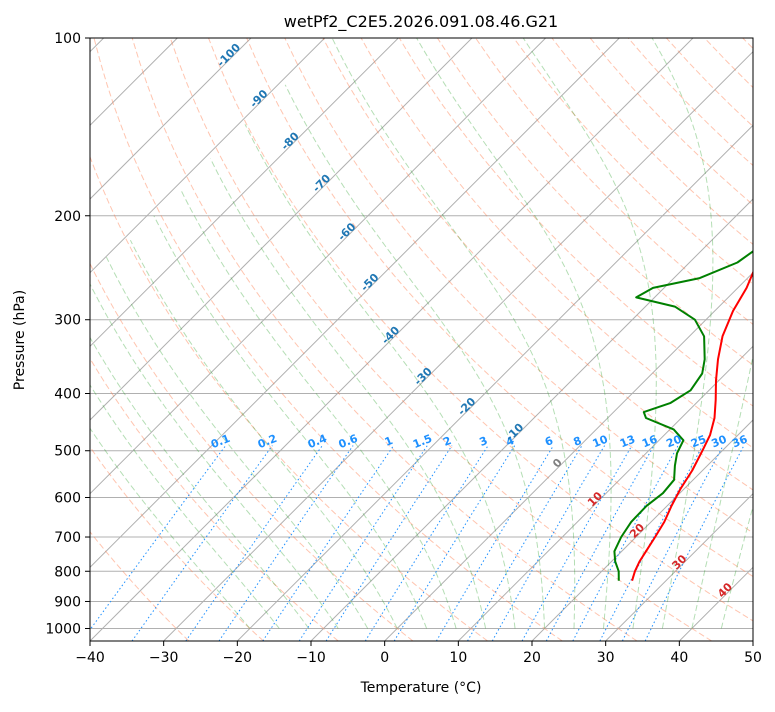 This screenshot has width=775, height=712. Describe the element at coordinates (384, 658) in the screenshot. I see `x-tick-label: 0` at that location.